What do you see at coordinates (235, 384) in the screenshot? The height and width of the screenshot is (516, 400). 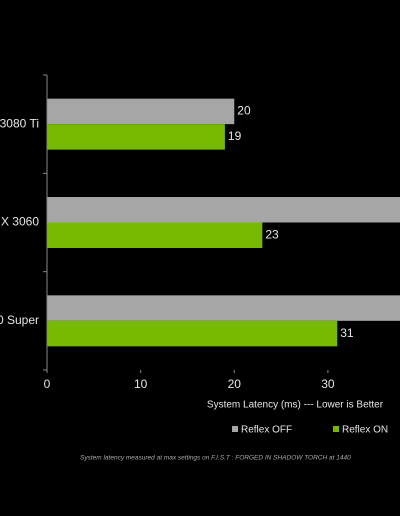 I see `x-tick-label: 20` at bounding box center [235, 384].